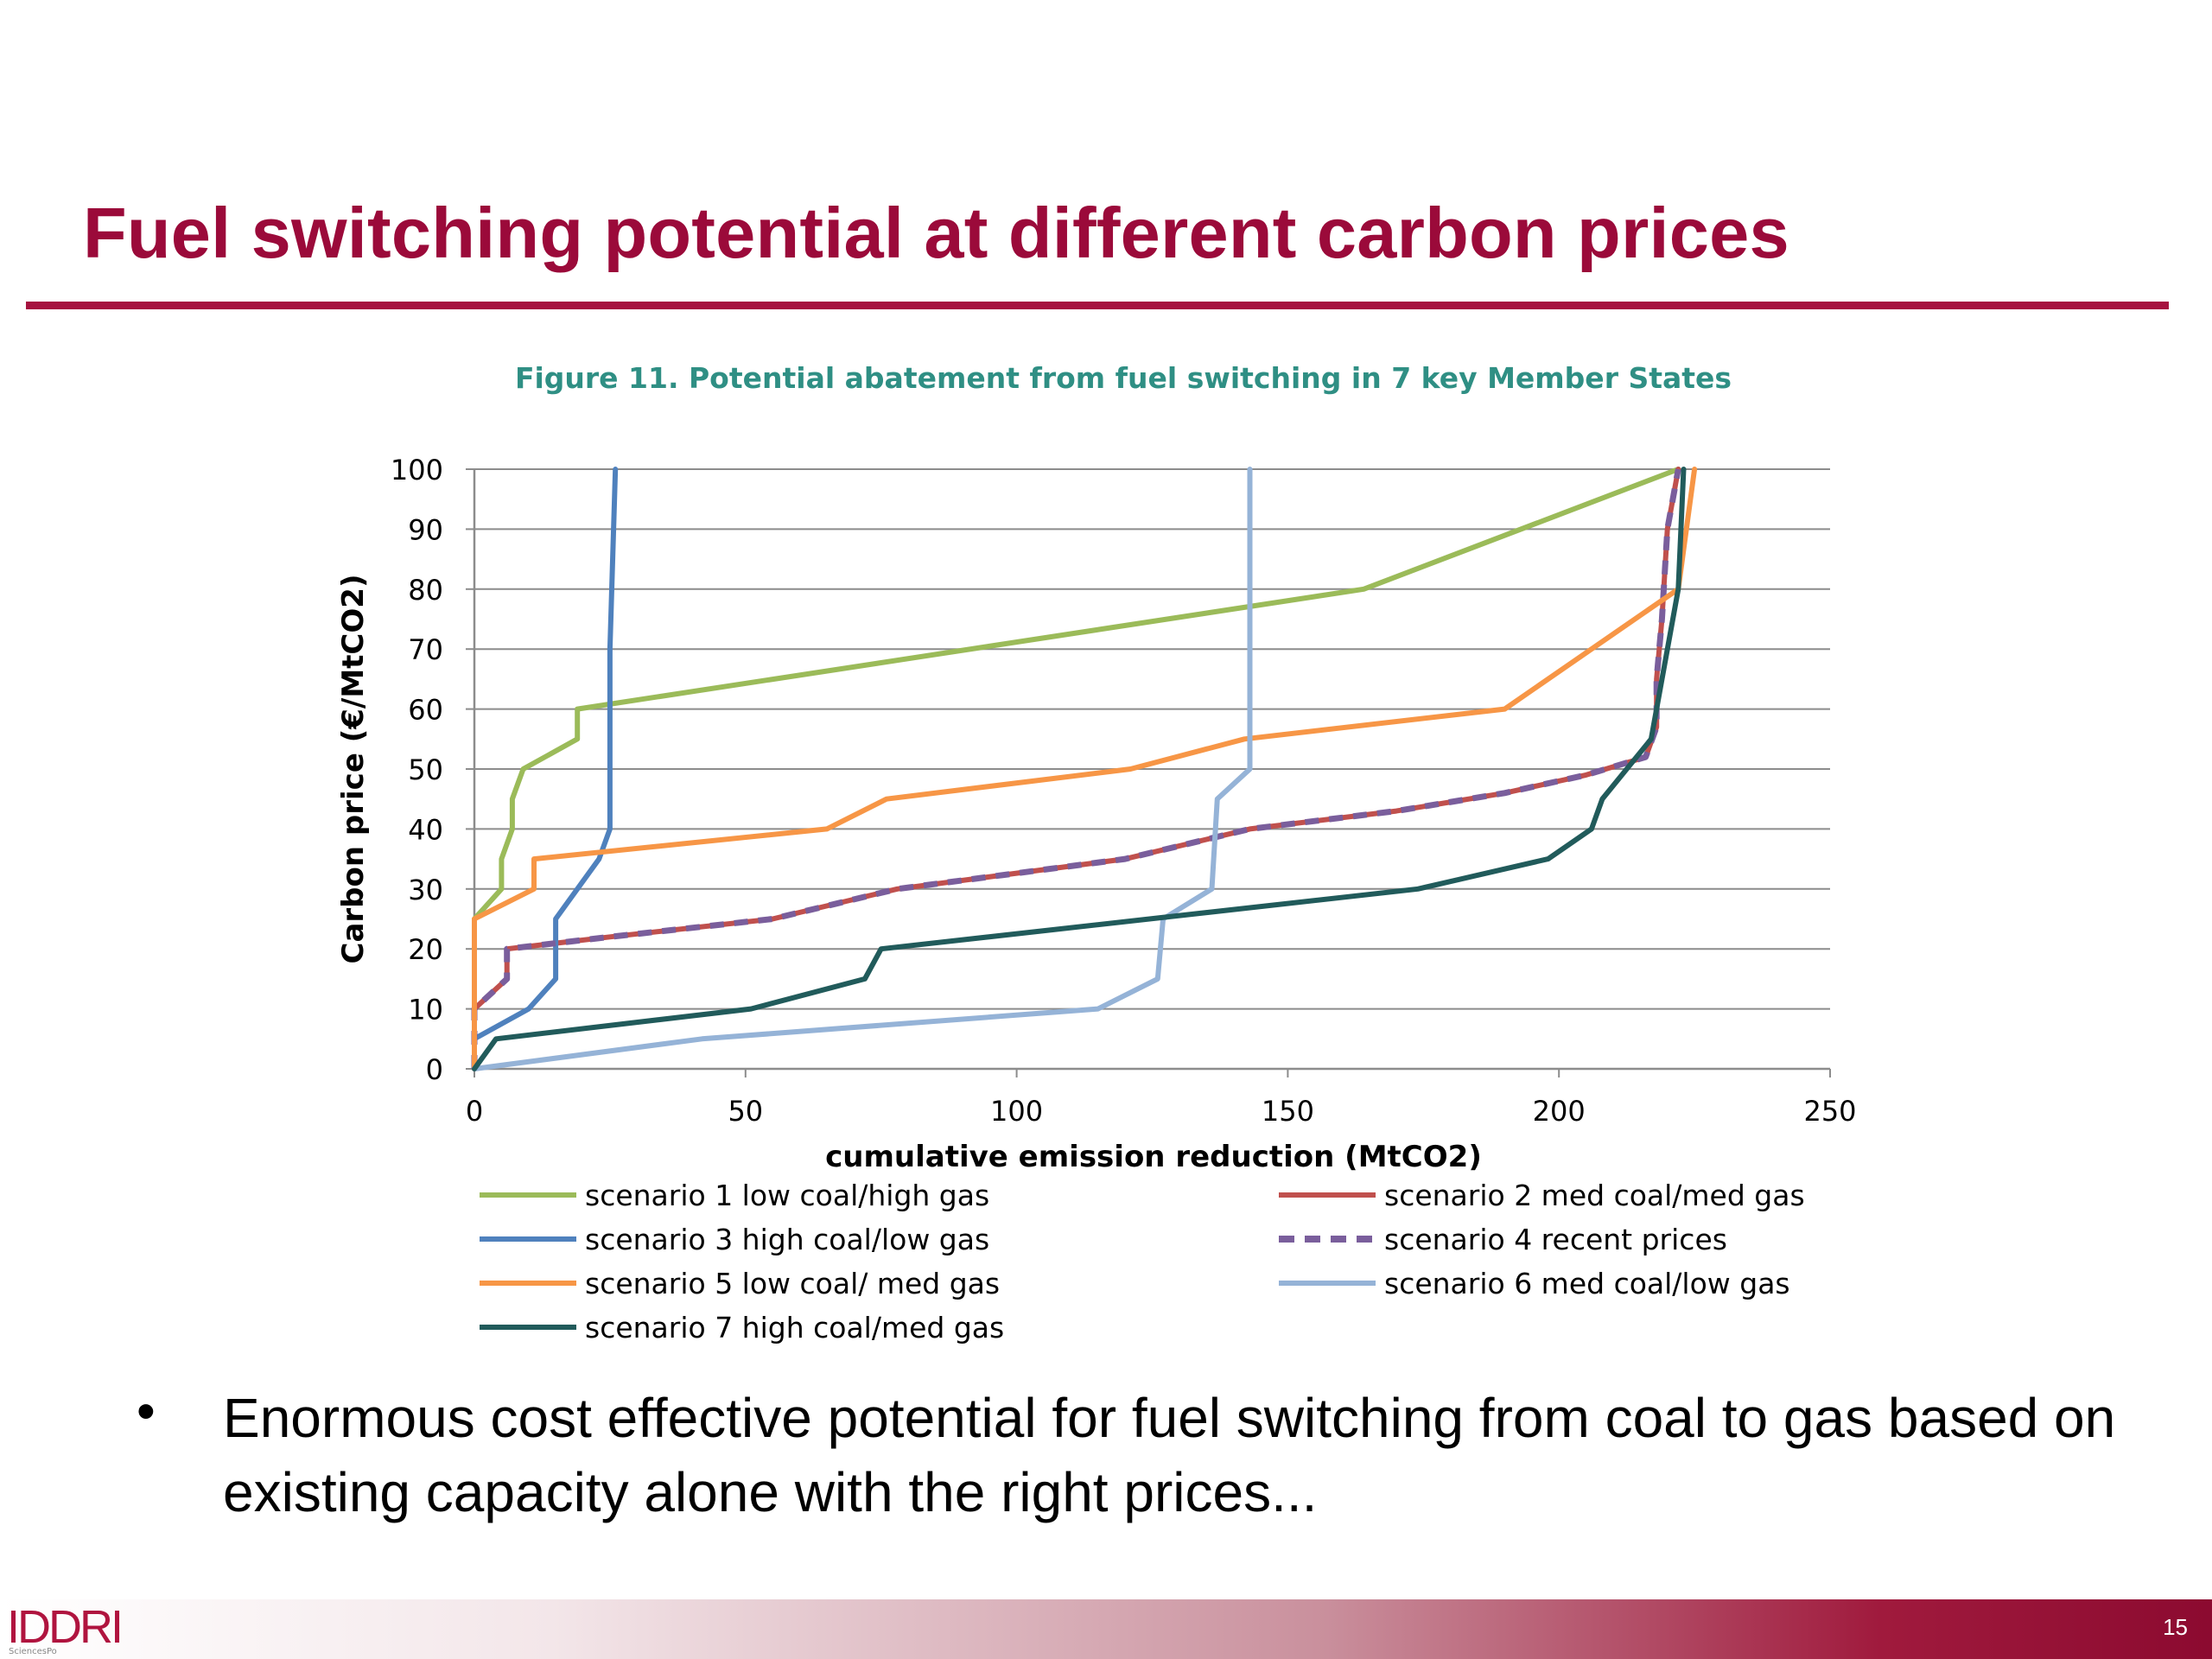 This screenshot has height=1659, width=2212. What do you see at coordinates (1555, 1239) in the screenshot?
I see `legend-label: scenario 4 recent prices` at bounding box center [1555, 1239].